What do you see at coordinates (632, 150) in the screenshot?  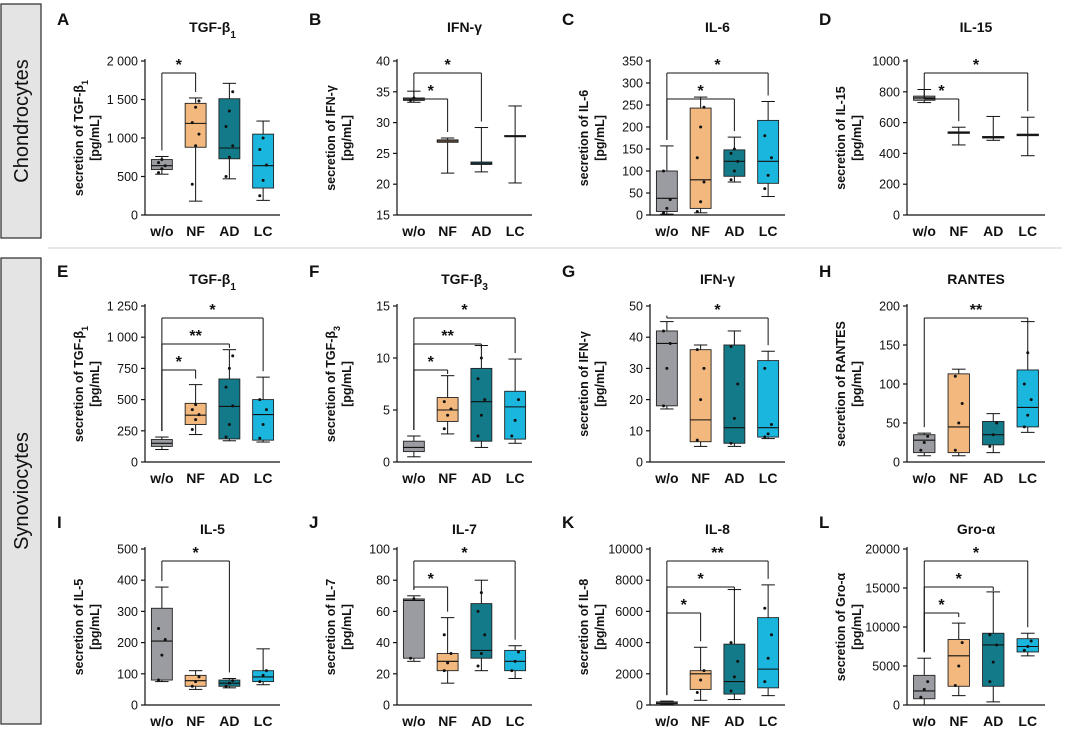 I see `y-tick-label: 150` at bounding box center [632, 150].